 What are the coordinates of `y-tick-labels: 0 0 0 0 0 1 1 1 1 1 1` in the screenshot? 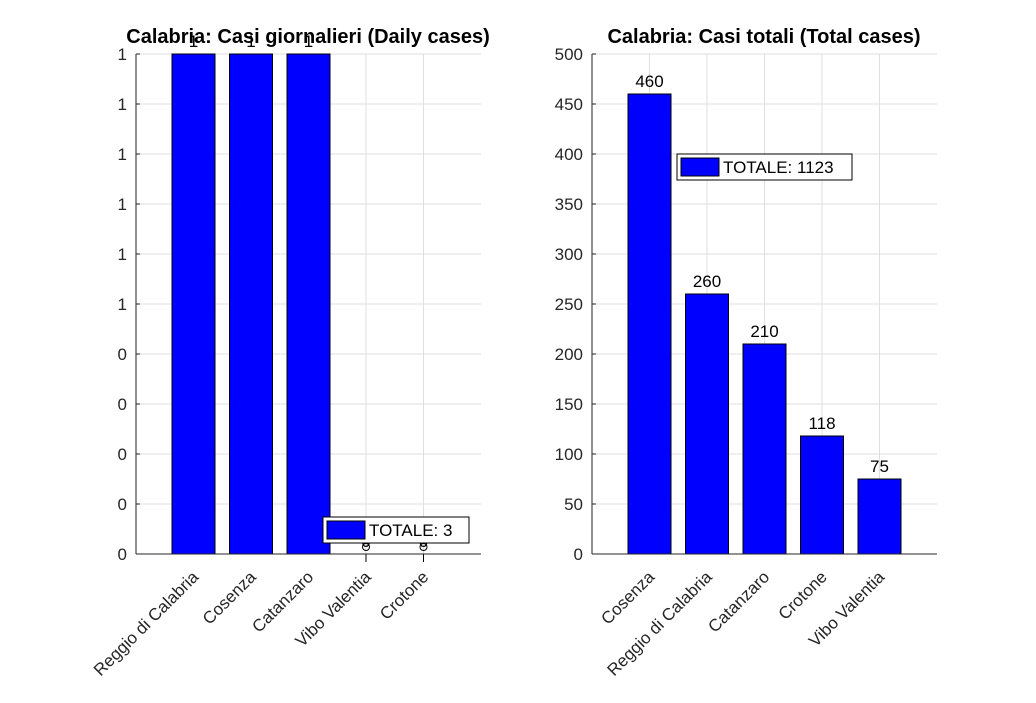 It's located at (122, 304).